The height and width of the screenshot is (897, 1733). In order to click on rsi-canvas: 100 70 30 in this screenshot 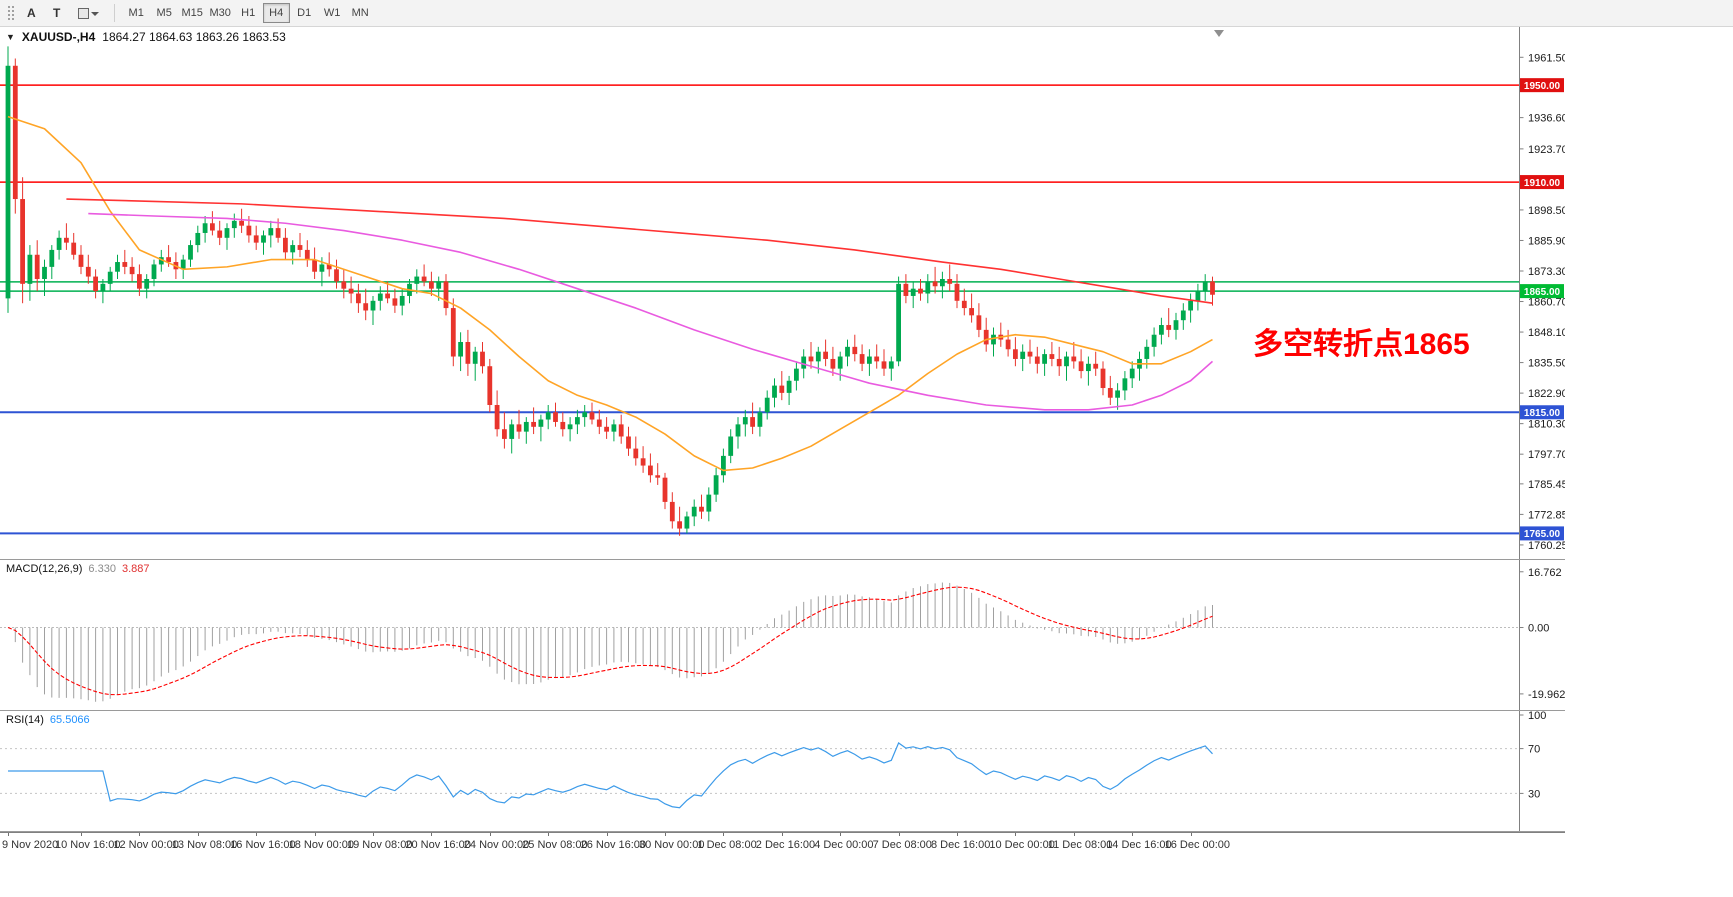, I will do `click(782, 771)`.